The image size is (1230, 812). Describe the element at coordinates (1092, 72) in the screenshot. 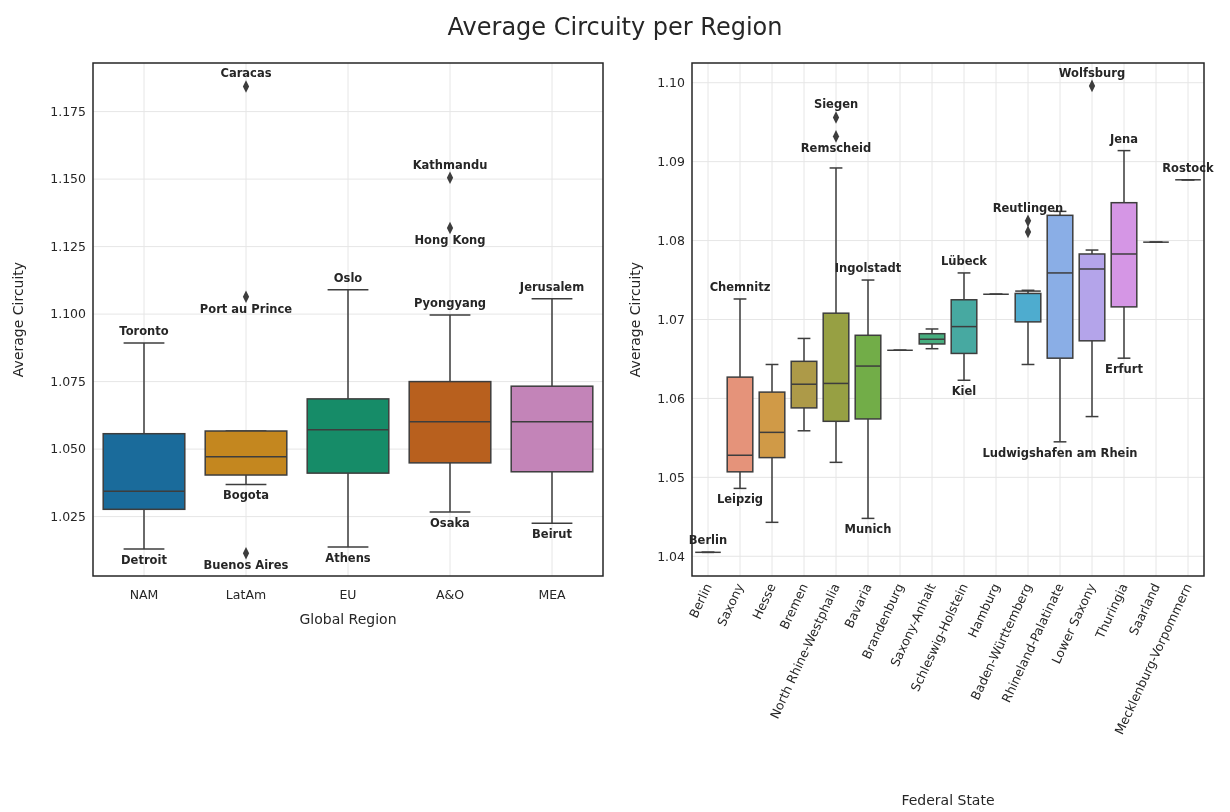

I see `annotation: Wolfsburg` at that location.